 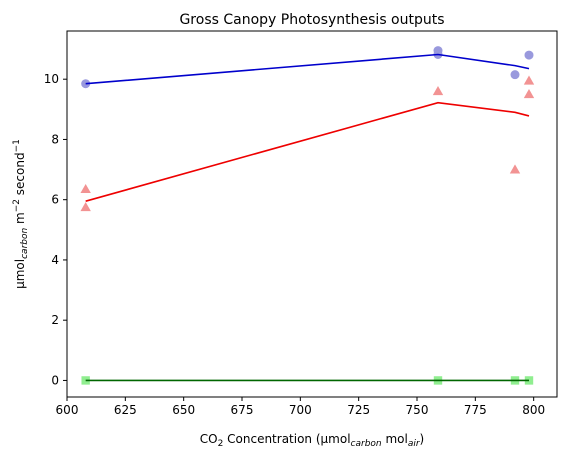 I want to click on y-tick-label: 4, so click(x=55, y=260).